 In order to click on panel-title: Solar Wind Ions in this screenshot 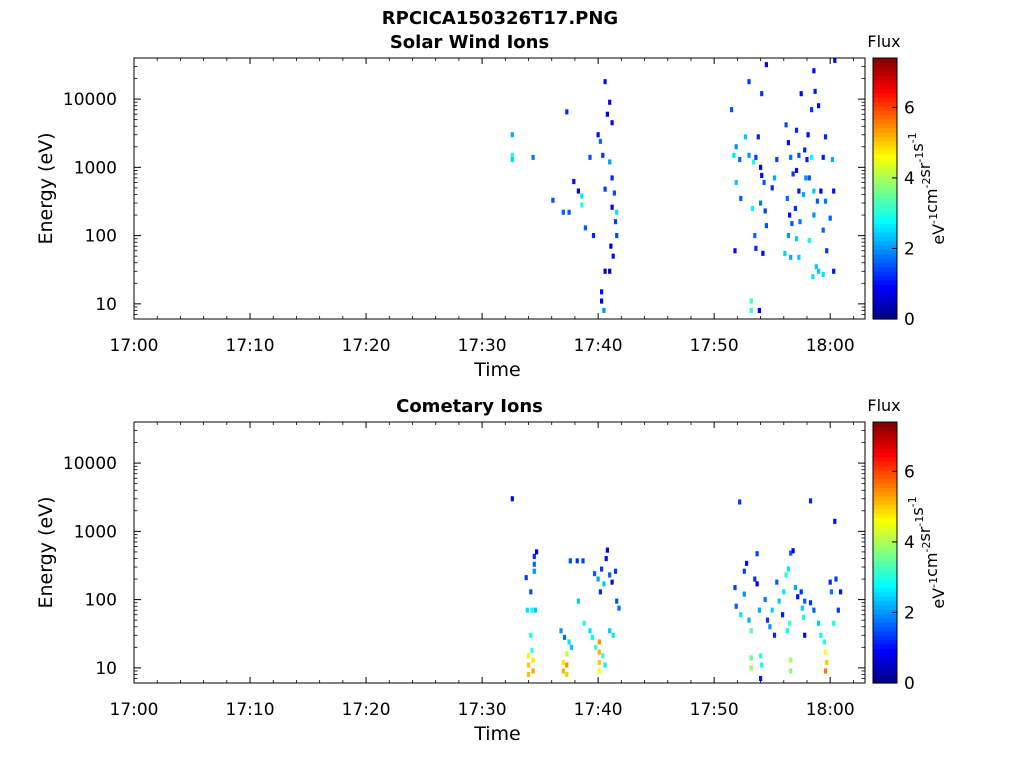, I will do `click(469, 42)`.